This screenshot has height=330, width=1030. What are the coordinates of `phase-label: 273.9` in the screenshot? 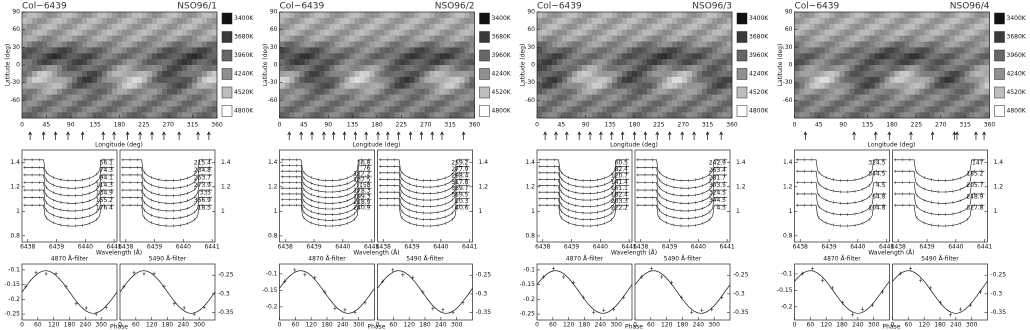 It's located at (202, 185).